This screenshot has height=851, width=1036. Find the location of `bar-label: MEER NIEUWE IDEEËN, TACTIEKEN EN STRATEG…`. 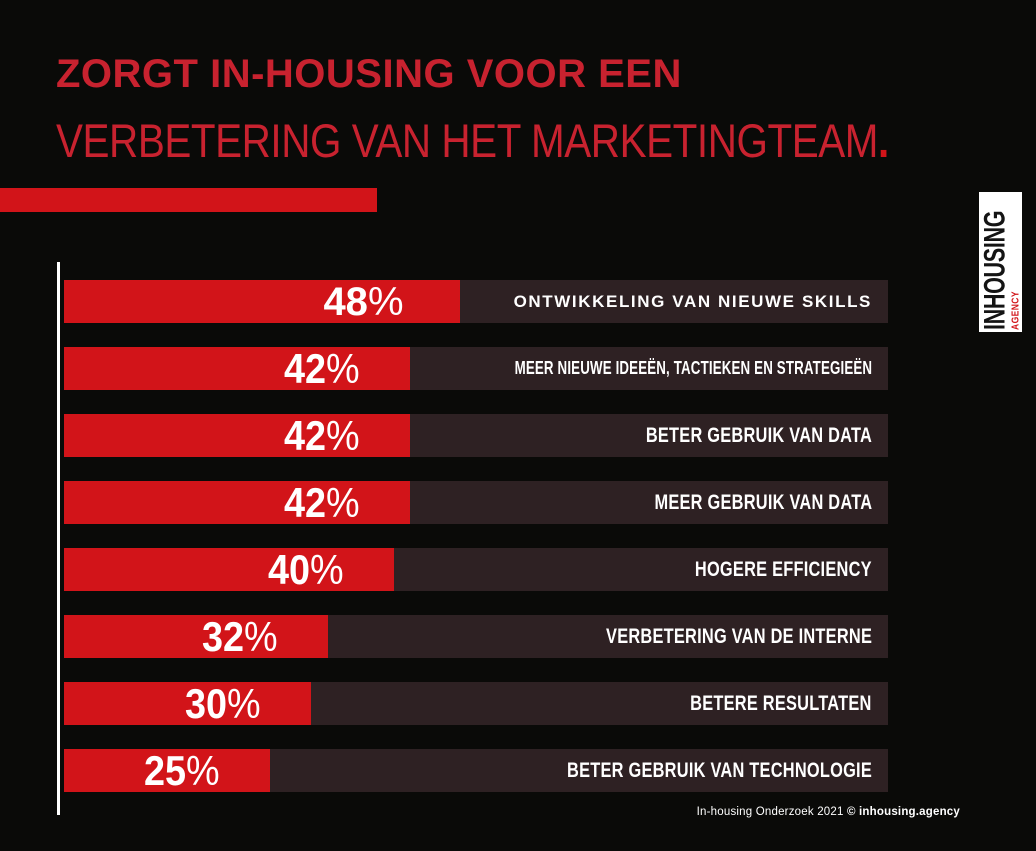

bar-label: MEER NIEUWE IDEEËN, TACTIEKEN EN STRATEG… is located at coordinates (693, 368).